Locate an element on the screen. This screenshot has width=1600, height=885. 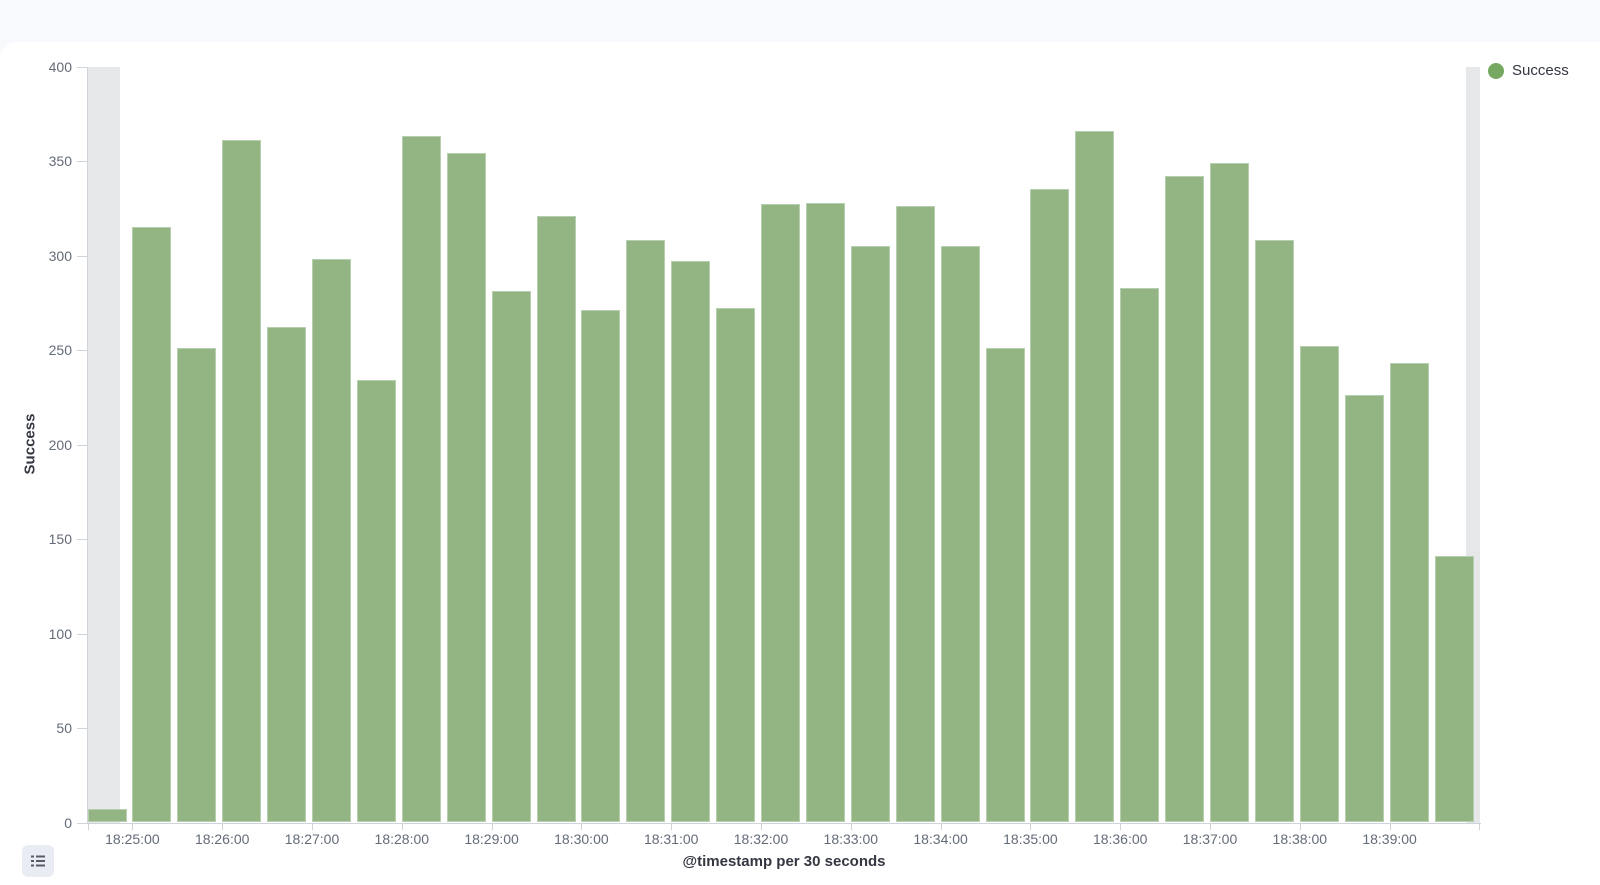
partial-bucket-shade-left is located at coordinates (104, 444).